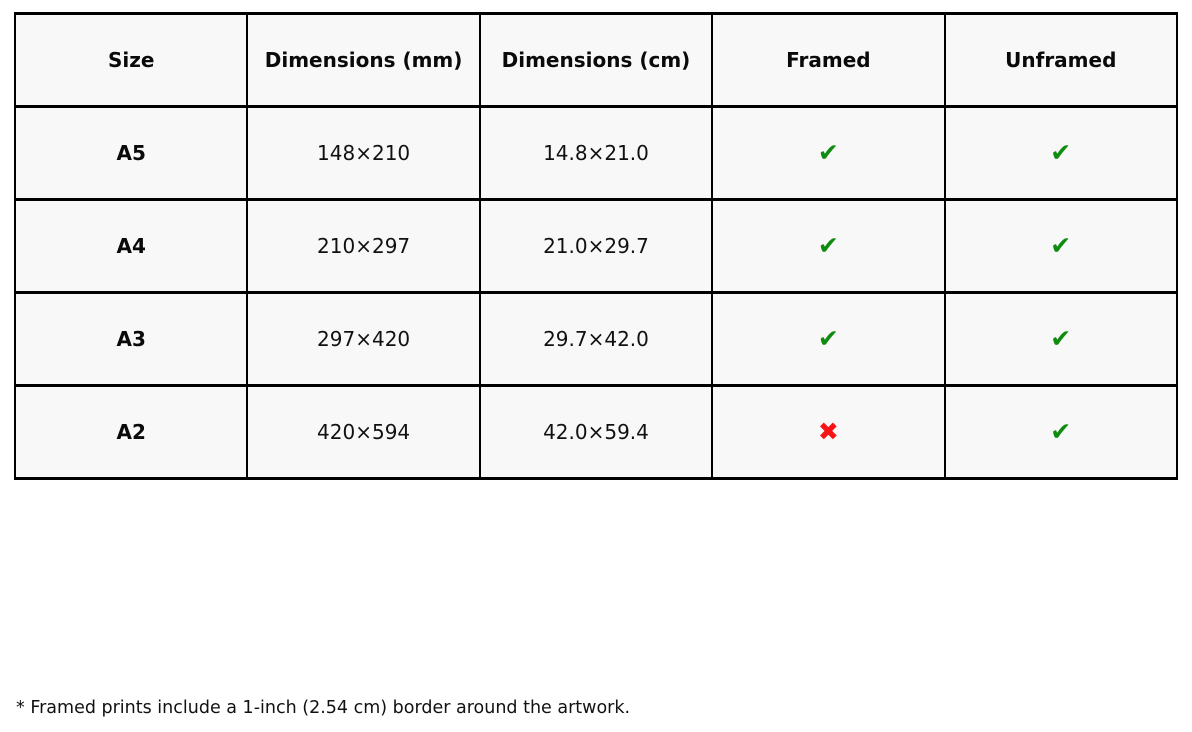 This screenshot has width=1192, height=732. What do you see at coordinates (363, 60) in the screenshot?
I see `header-dimensions-mm: Dimensions (mm)` at bounding box center [363, 60].